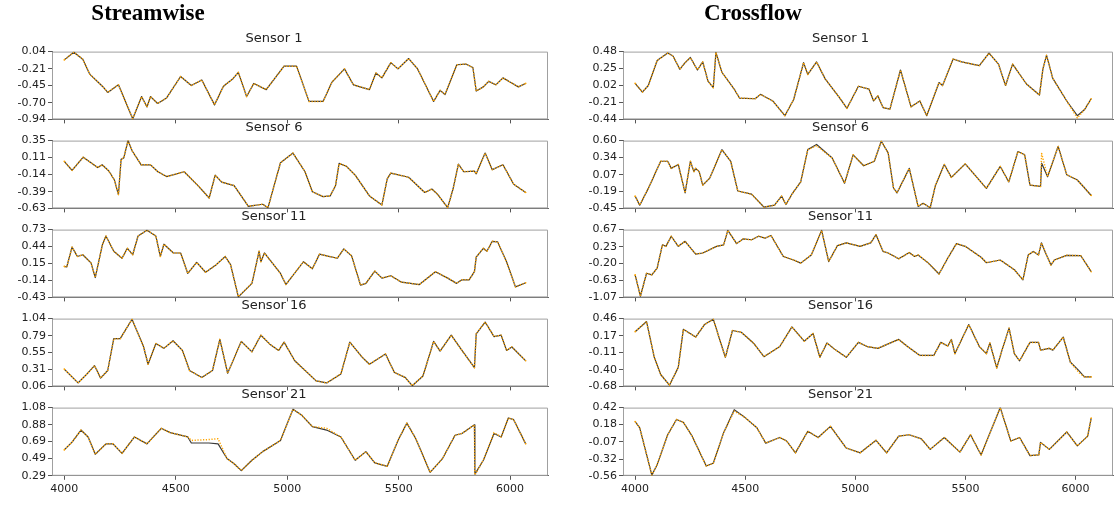 Image resolution: width=1117 pixels, height=505 pixels. I want to click on y-tick-label: -0.07, so click(602, 441).